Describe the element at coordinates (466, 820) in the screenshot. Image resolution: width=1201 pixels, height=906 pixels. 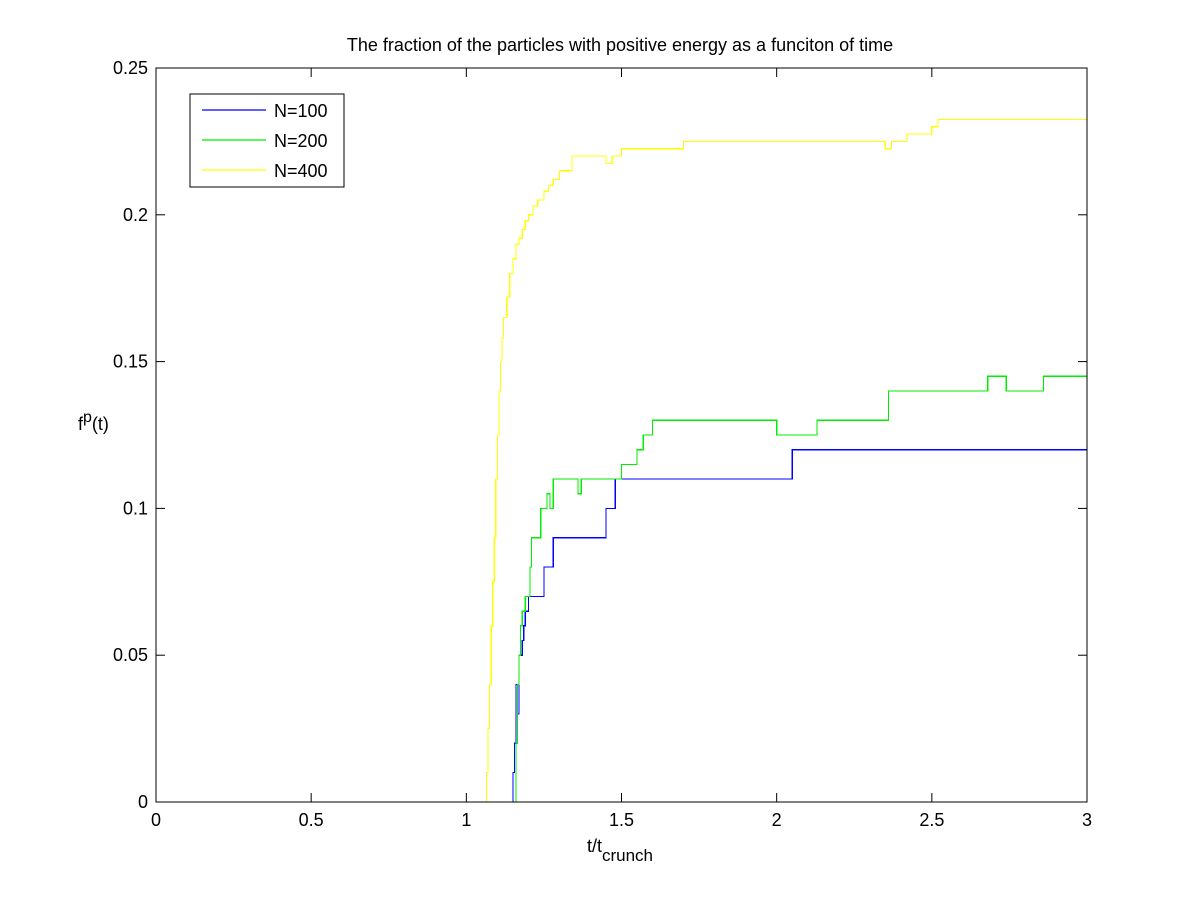
I see `x-tick-label: 1` at that location.